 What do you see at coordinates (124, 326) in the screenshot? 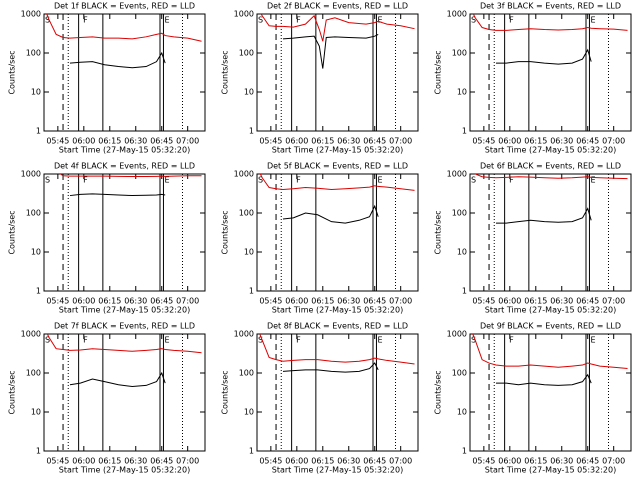
I see `chart-title: Det 7f BLACK = Events, RED = LLD` at bounding box center [124, 326].